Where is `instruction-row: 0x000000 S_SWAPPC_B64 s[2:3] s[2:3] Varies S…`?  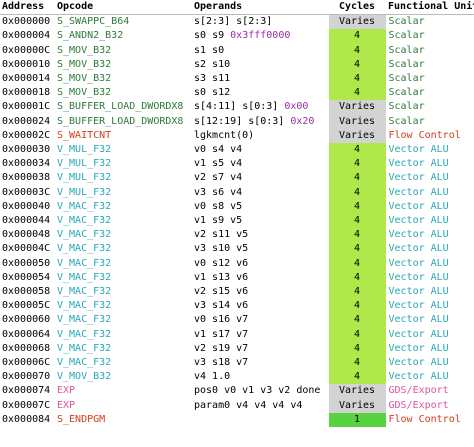 instruction-row: 0x000000 S_SWAPPC_B64 s[2:3] s[2:3] Varies S… is located at coordinates (237, 22).